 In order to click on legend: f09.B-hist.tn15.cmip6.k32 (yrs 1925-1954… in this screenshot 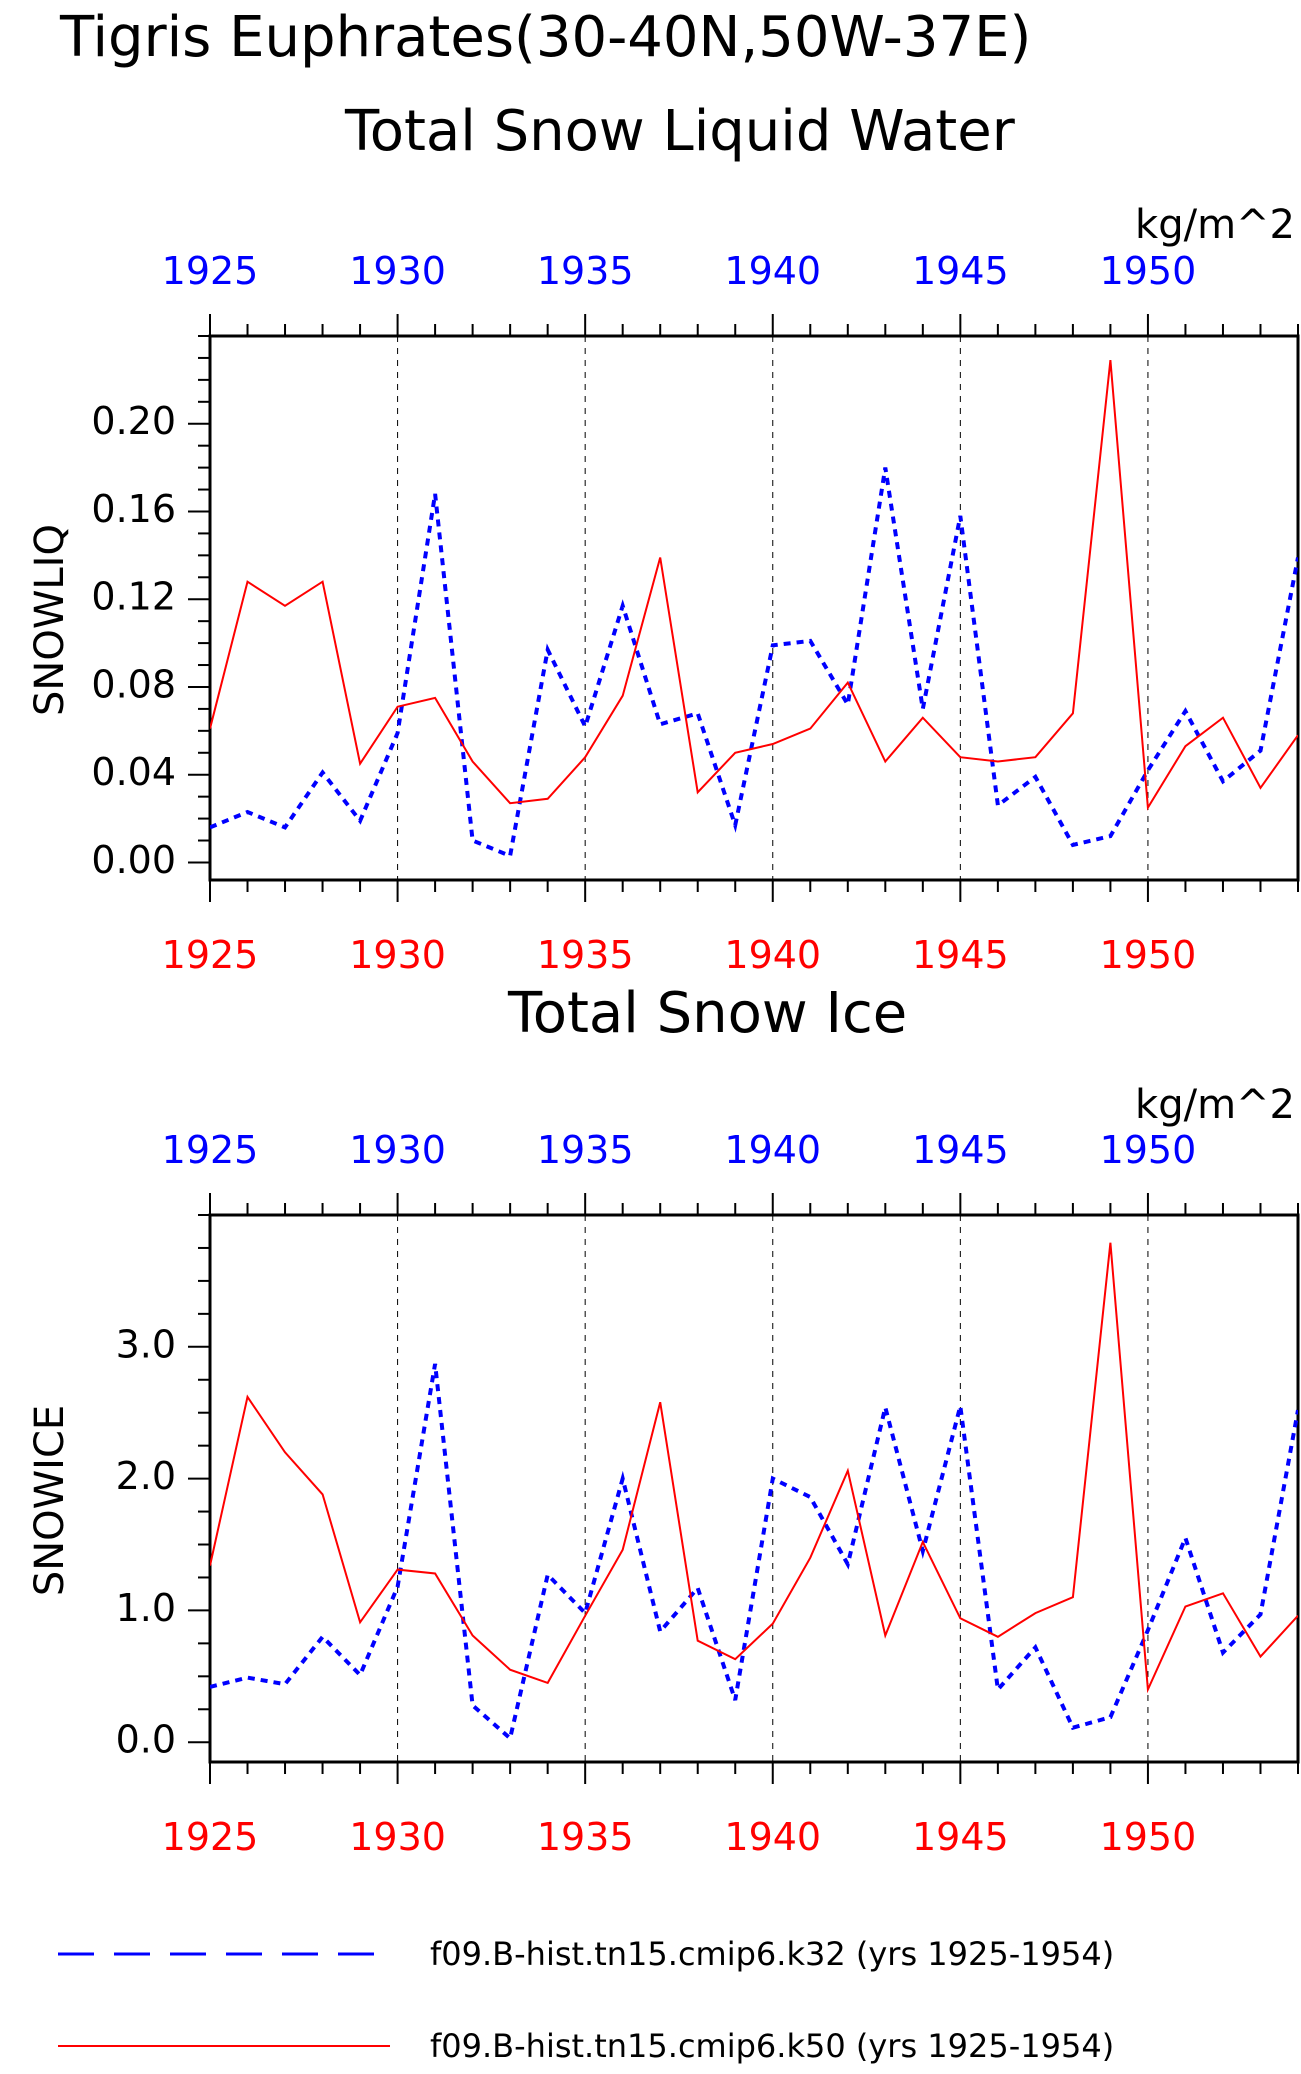, I will do `click(586, 2000)`.